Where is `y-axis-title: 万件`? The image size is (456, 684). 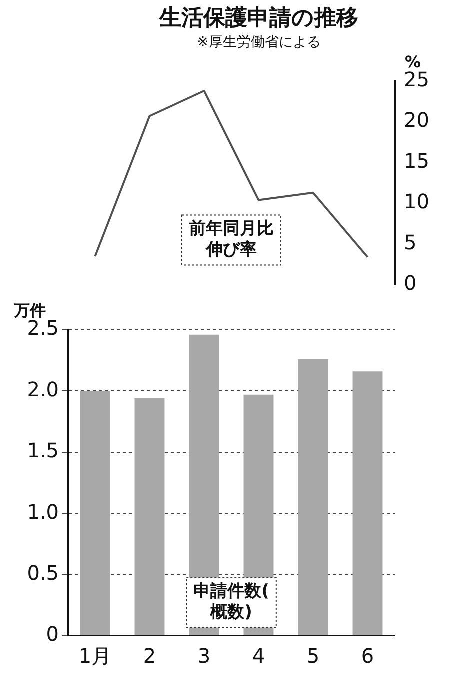
y-axis-title: 万件 is located at coordinates (29, 310).